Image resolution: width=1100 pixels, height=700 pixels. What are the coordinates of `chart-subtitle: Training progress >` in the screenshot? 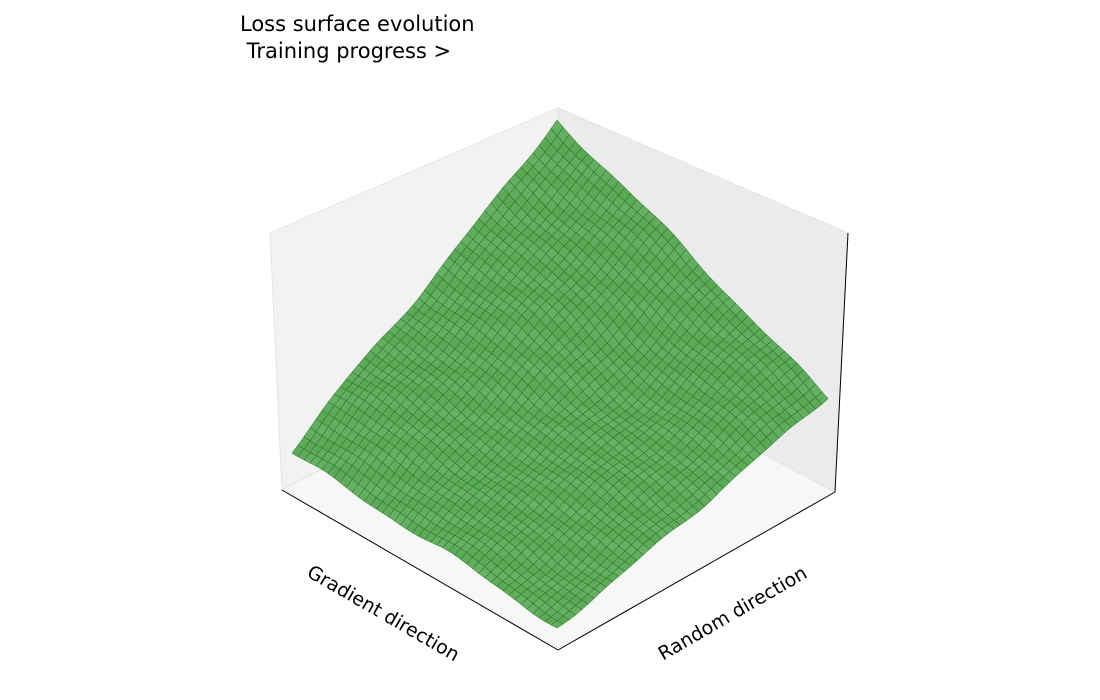 It's located at (346, 51).